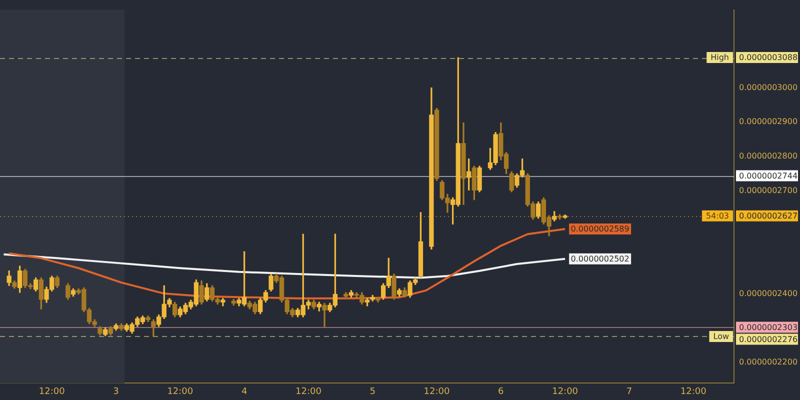 This screenshot has height=400, width=800. Describe the element at coordinates (116, 391) in the screenshot. I see `x-tick-label: 3` at that location.